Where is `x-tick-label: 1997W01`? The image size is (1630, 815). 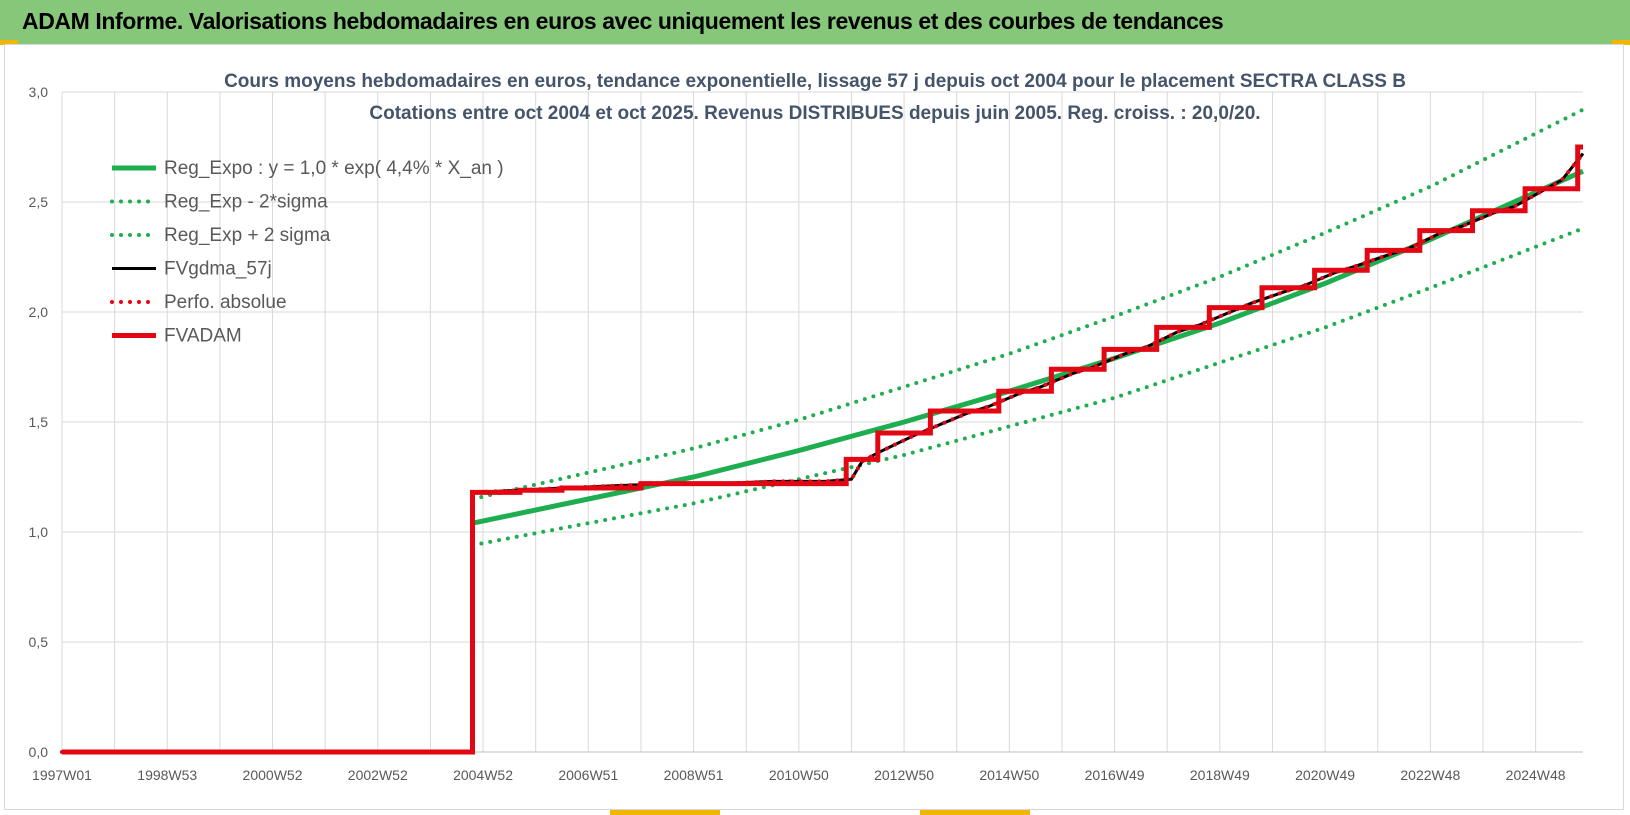 x-tick-label: 1997W01 is located at coordinates (62, 775).